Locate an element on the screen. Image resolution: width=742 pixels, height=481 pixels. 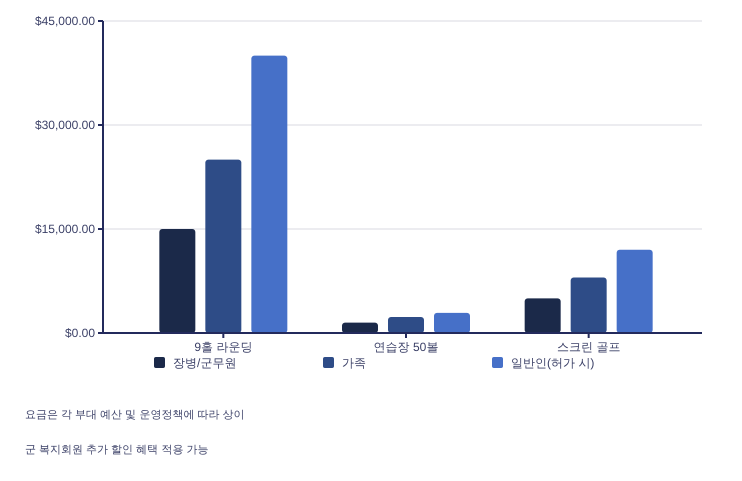
x-tick-label: 연습장 50볼 is located at coordinates (406, 347).